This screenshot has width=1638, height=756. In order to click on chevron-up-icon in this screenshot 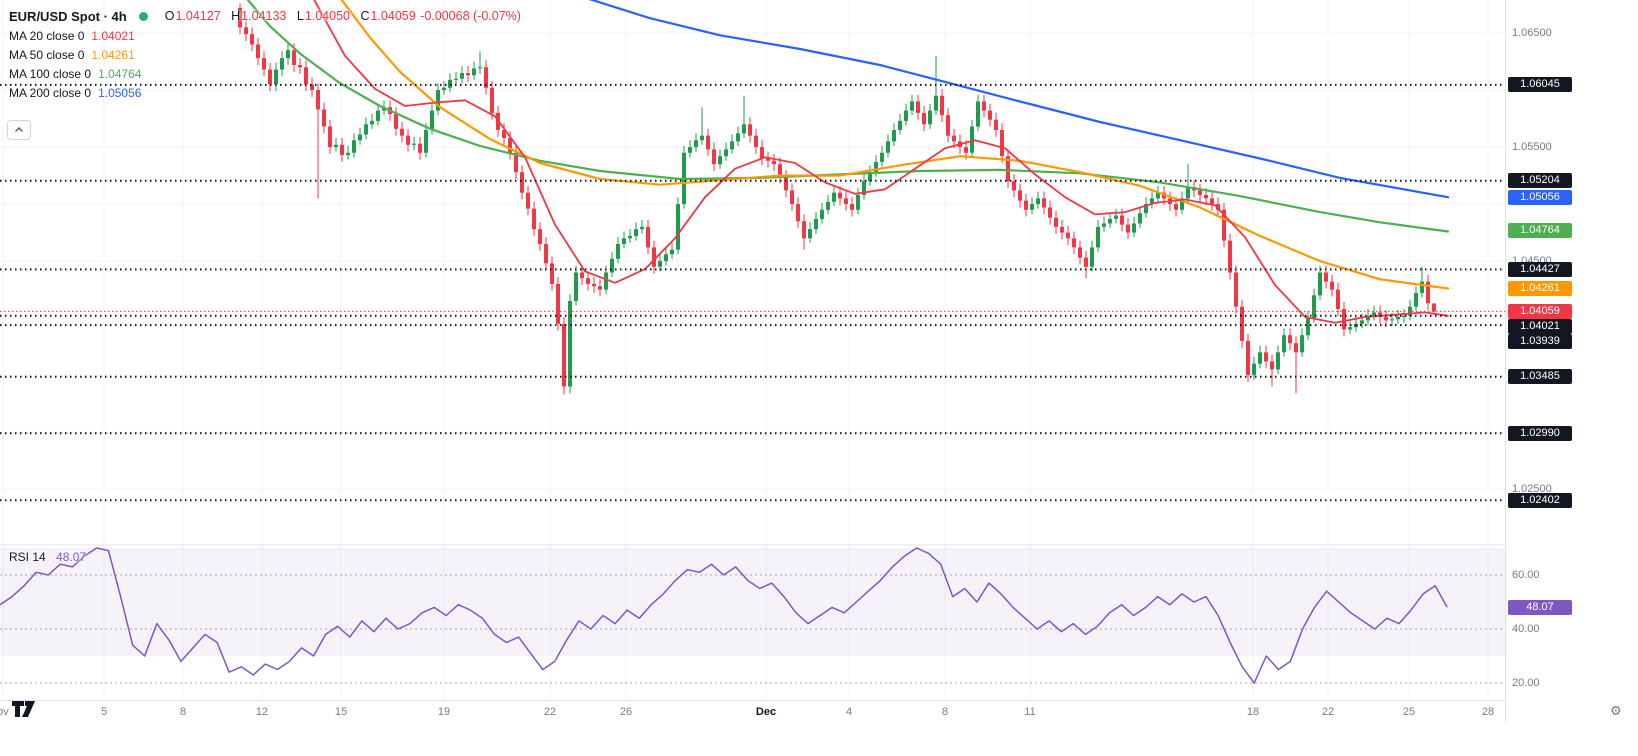, I will do `click(19, 129)`.